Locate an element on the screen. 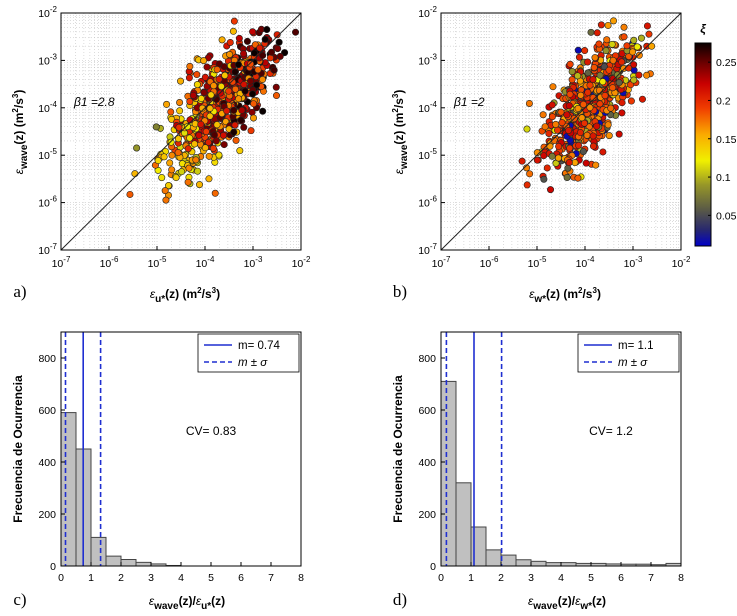 This screenshot has width=737, height=616. x-tick-label: 7 is located at coordinates (271, 578).